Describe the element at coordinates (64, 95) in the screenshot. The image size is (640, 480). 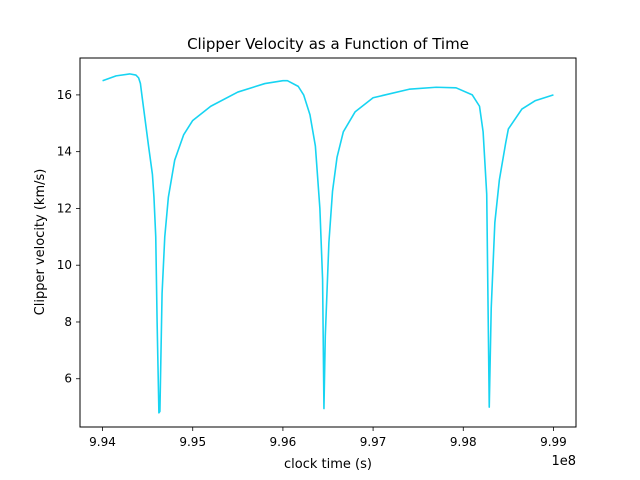
I see `y-tick-label: 16` at that location.